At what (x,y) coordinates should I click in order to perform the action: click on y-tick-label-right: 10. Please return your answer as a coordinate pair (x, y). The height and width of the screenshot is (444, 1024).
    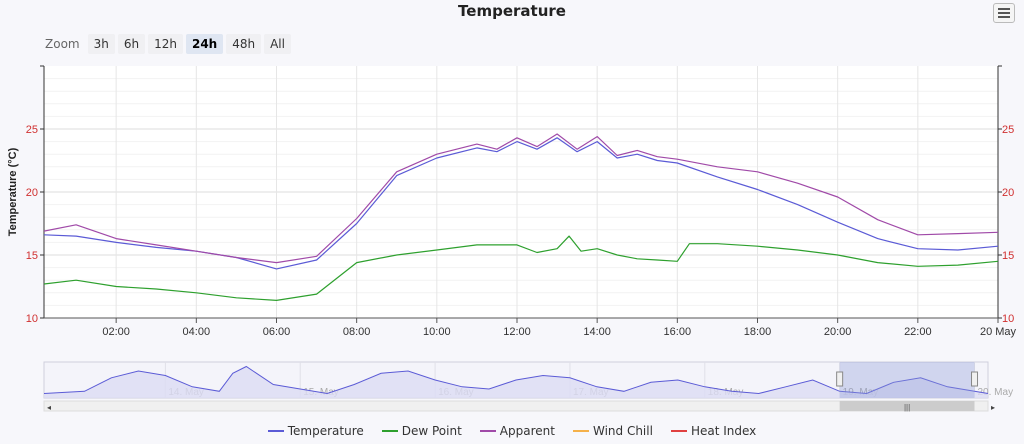
    Looking at the image, I should click on (1008, 319).